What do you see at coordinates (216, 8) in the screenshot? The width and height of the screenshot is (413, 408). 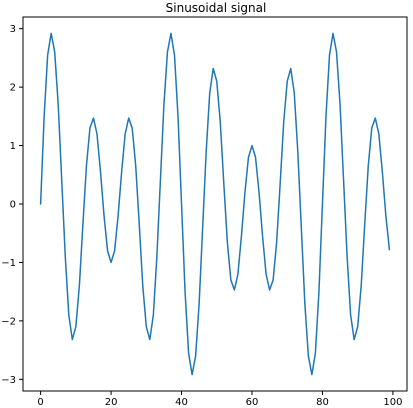 I see `chart-title: Sinusoidal signal` at bounding box center [216, 8].